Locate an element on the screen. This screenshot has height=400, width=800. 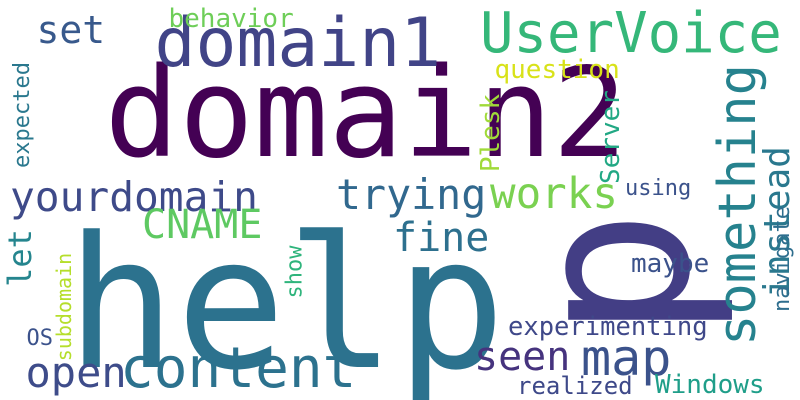
word-fine: fine is located at coordinates (441, 238).